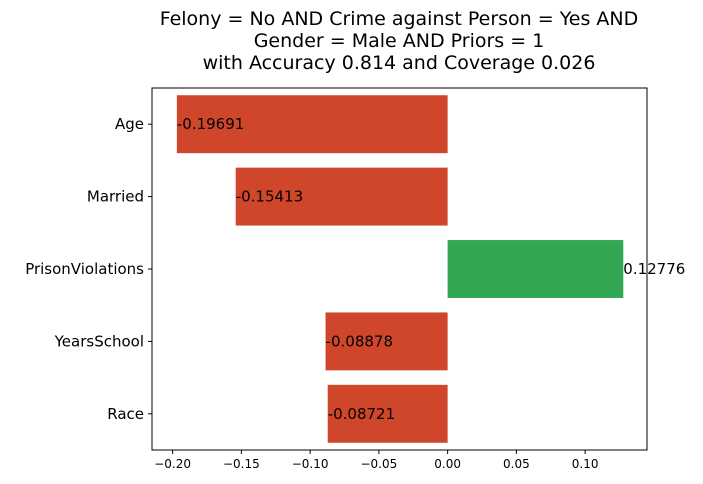 The image size is (703, 484). I want to click on bar-prisonviolations, so click(535, 269).